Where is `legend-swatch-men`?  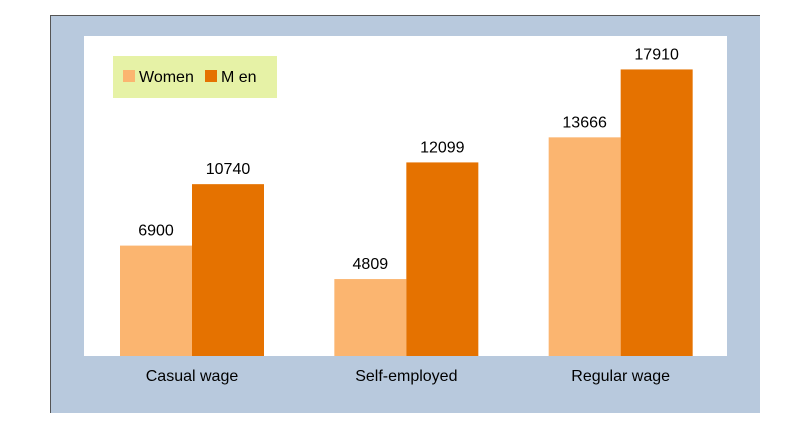 legend-swatch-men is located at coordinates (211, 76).